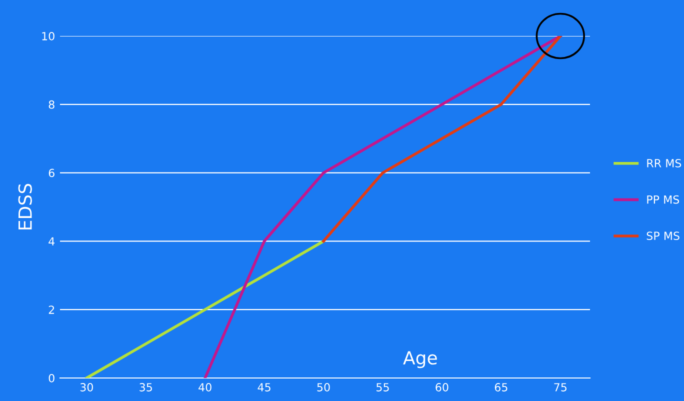  Describe the element at coordinates (146, 387) in the screenshot. I see `x-tick-label: 35` at that location.